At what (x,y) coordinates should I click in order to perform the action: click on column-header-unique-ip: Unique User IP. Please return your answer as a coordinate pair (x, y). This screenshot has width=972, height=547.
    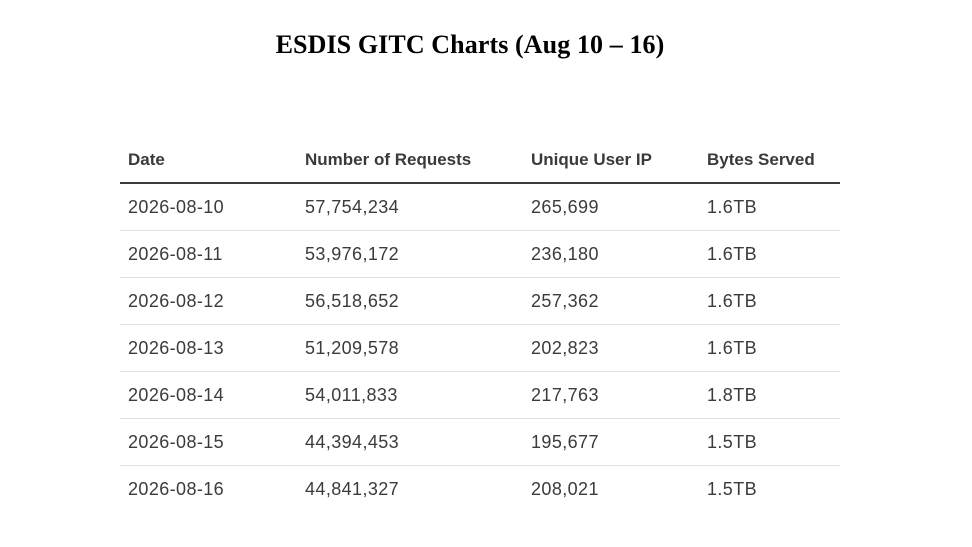
    Looking at the image, I should click on (611, 161).